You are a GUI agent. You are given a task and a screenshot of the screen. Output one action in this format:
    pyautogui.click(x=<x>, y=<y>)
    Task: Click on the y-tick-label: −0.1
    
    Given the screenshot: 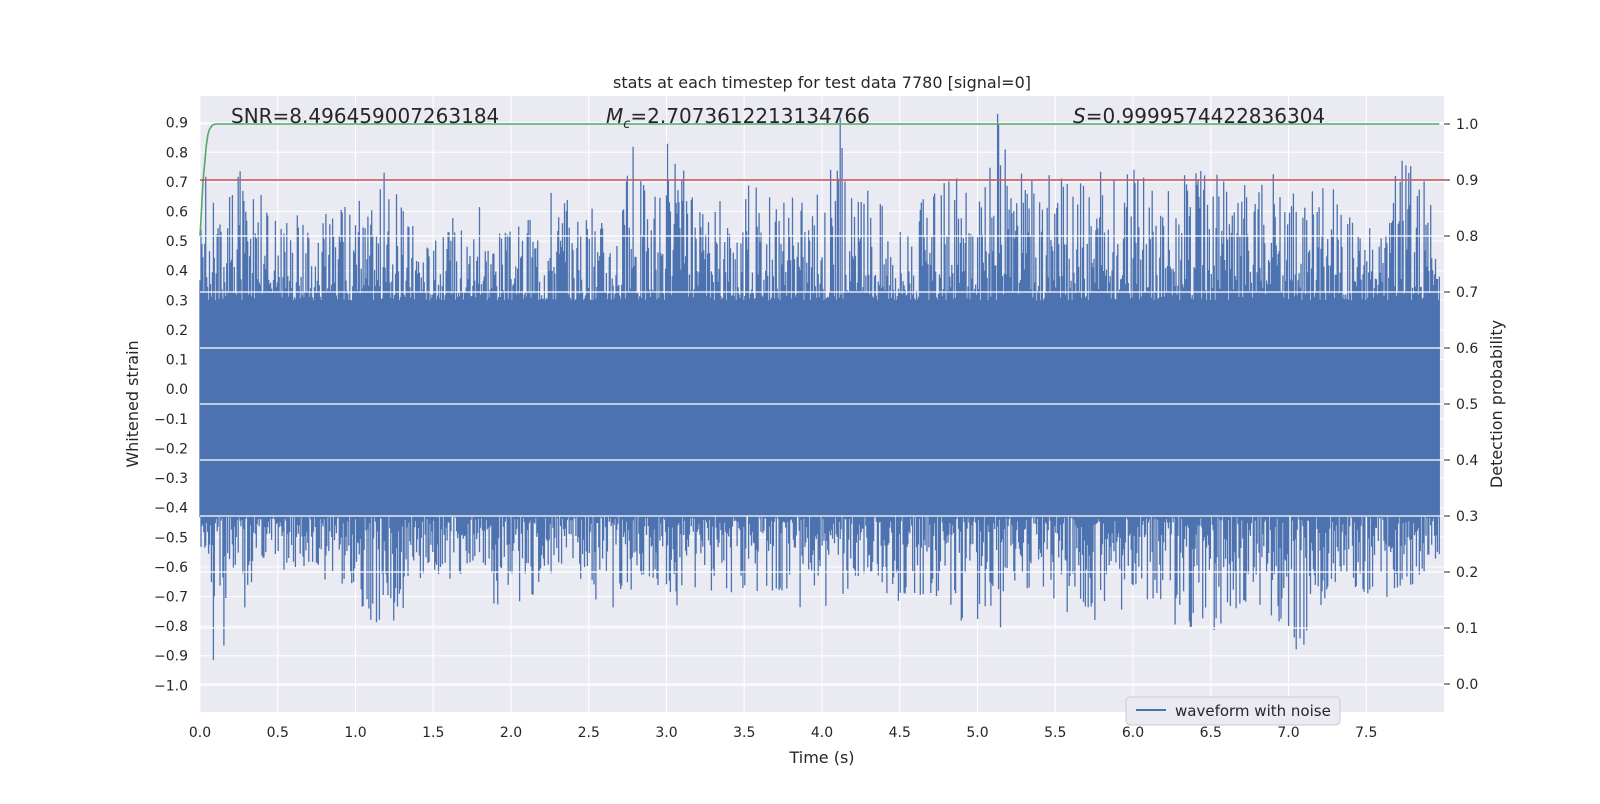 What is the action you would take?
    pyautogui.click(x=171, y=420)
    